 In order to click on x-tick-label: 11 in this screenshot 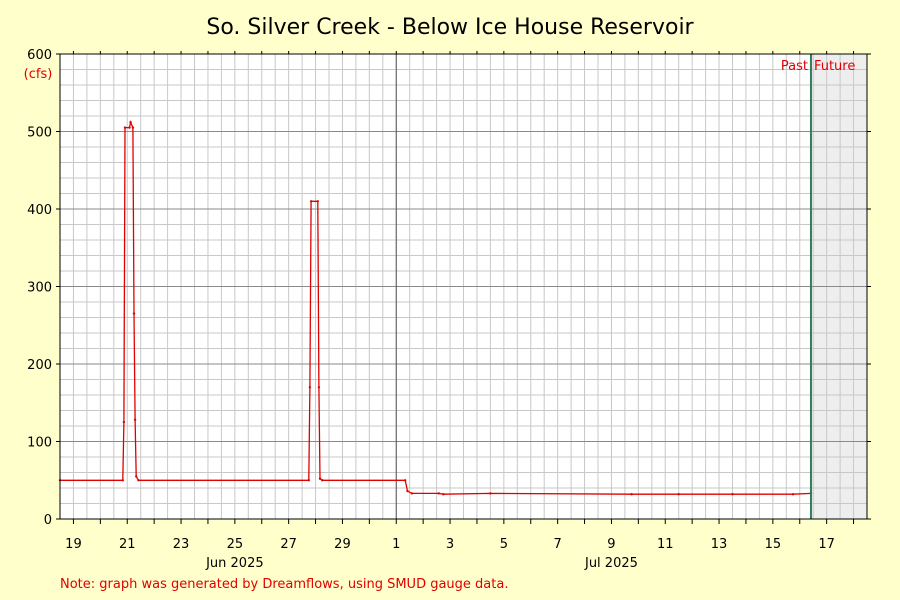, I will do `click(665, 544)`.